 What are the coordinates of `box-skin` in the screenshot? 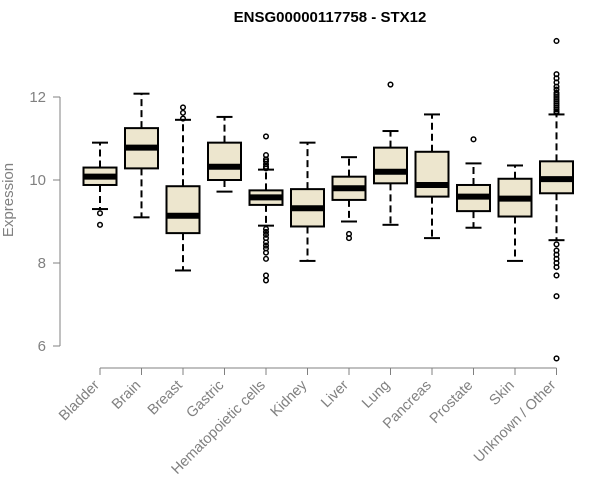 It's located at (515, 213).